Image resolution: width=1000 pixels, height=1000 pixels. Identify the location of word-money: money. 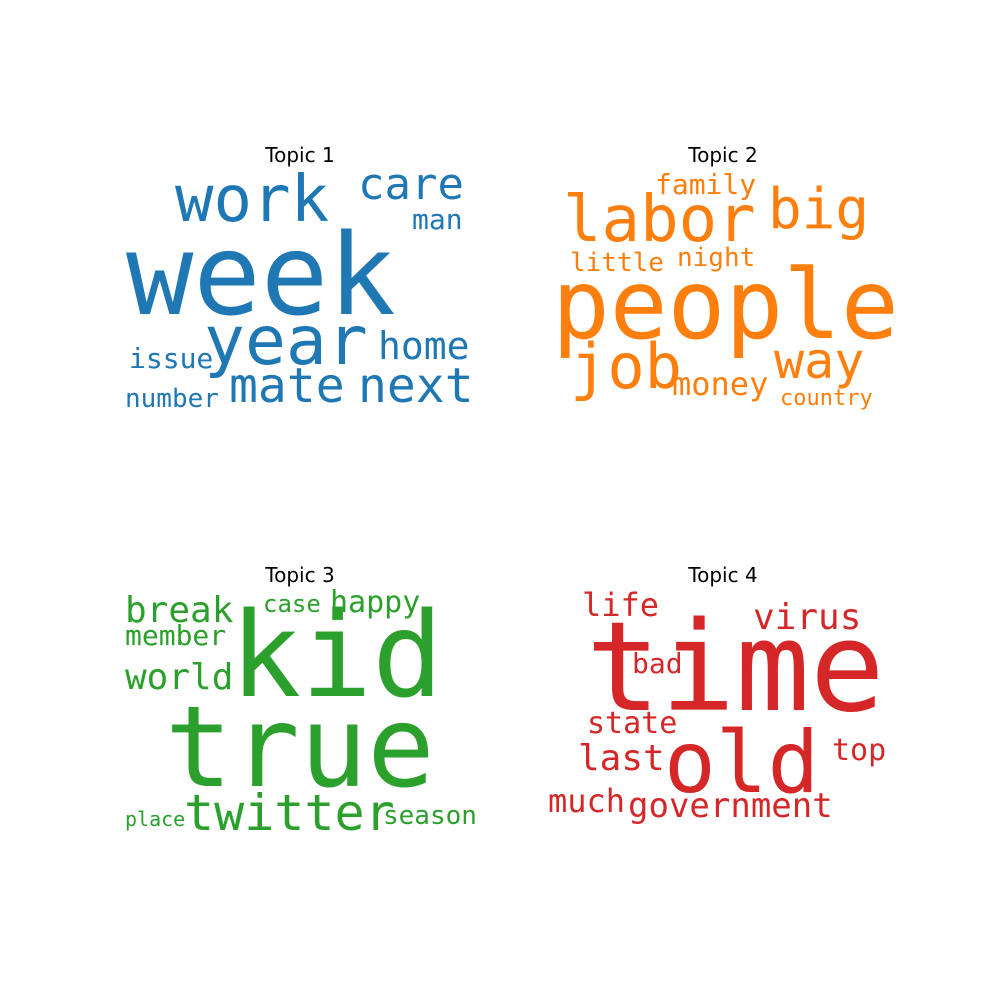
(720, 384).